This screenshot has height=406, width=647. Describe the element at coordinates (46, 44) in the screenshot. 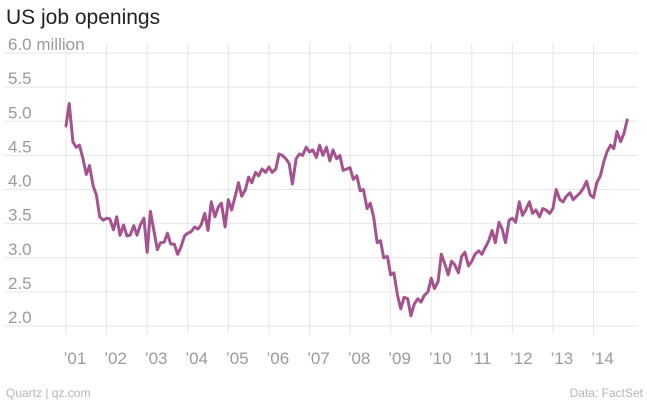

I see `y-tick-label: 6.0 million` at that location.